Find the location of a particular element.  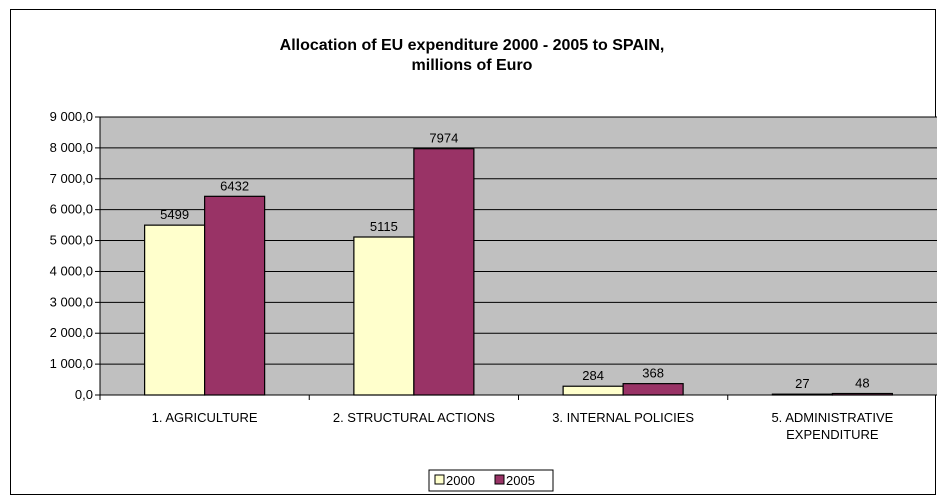

data-label: 7974 is located at coordinates (443, 138).